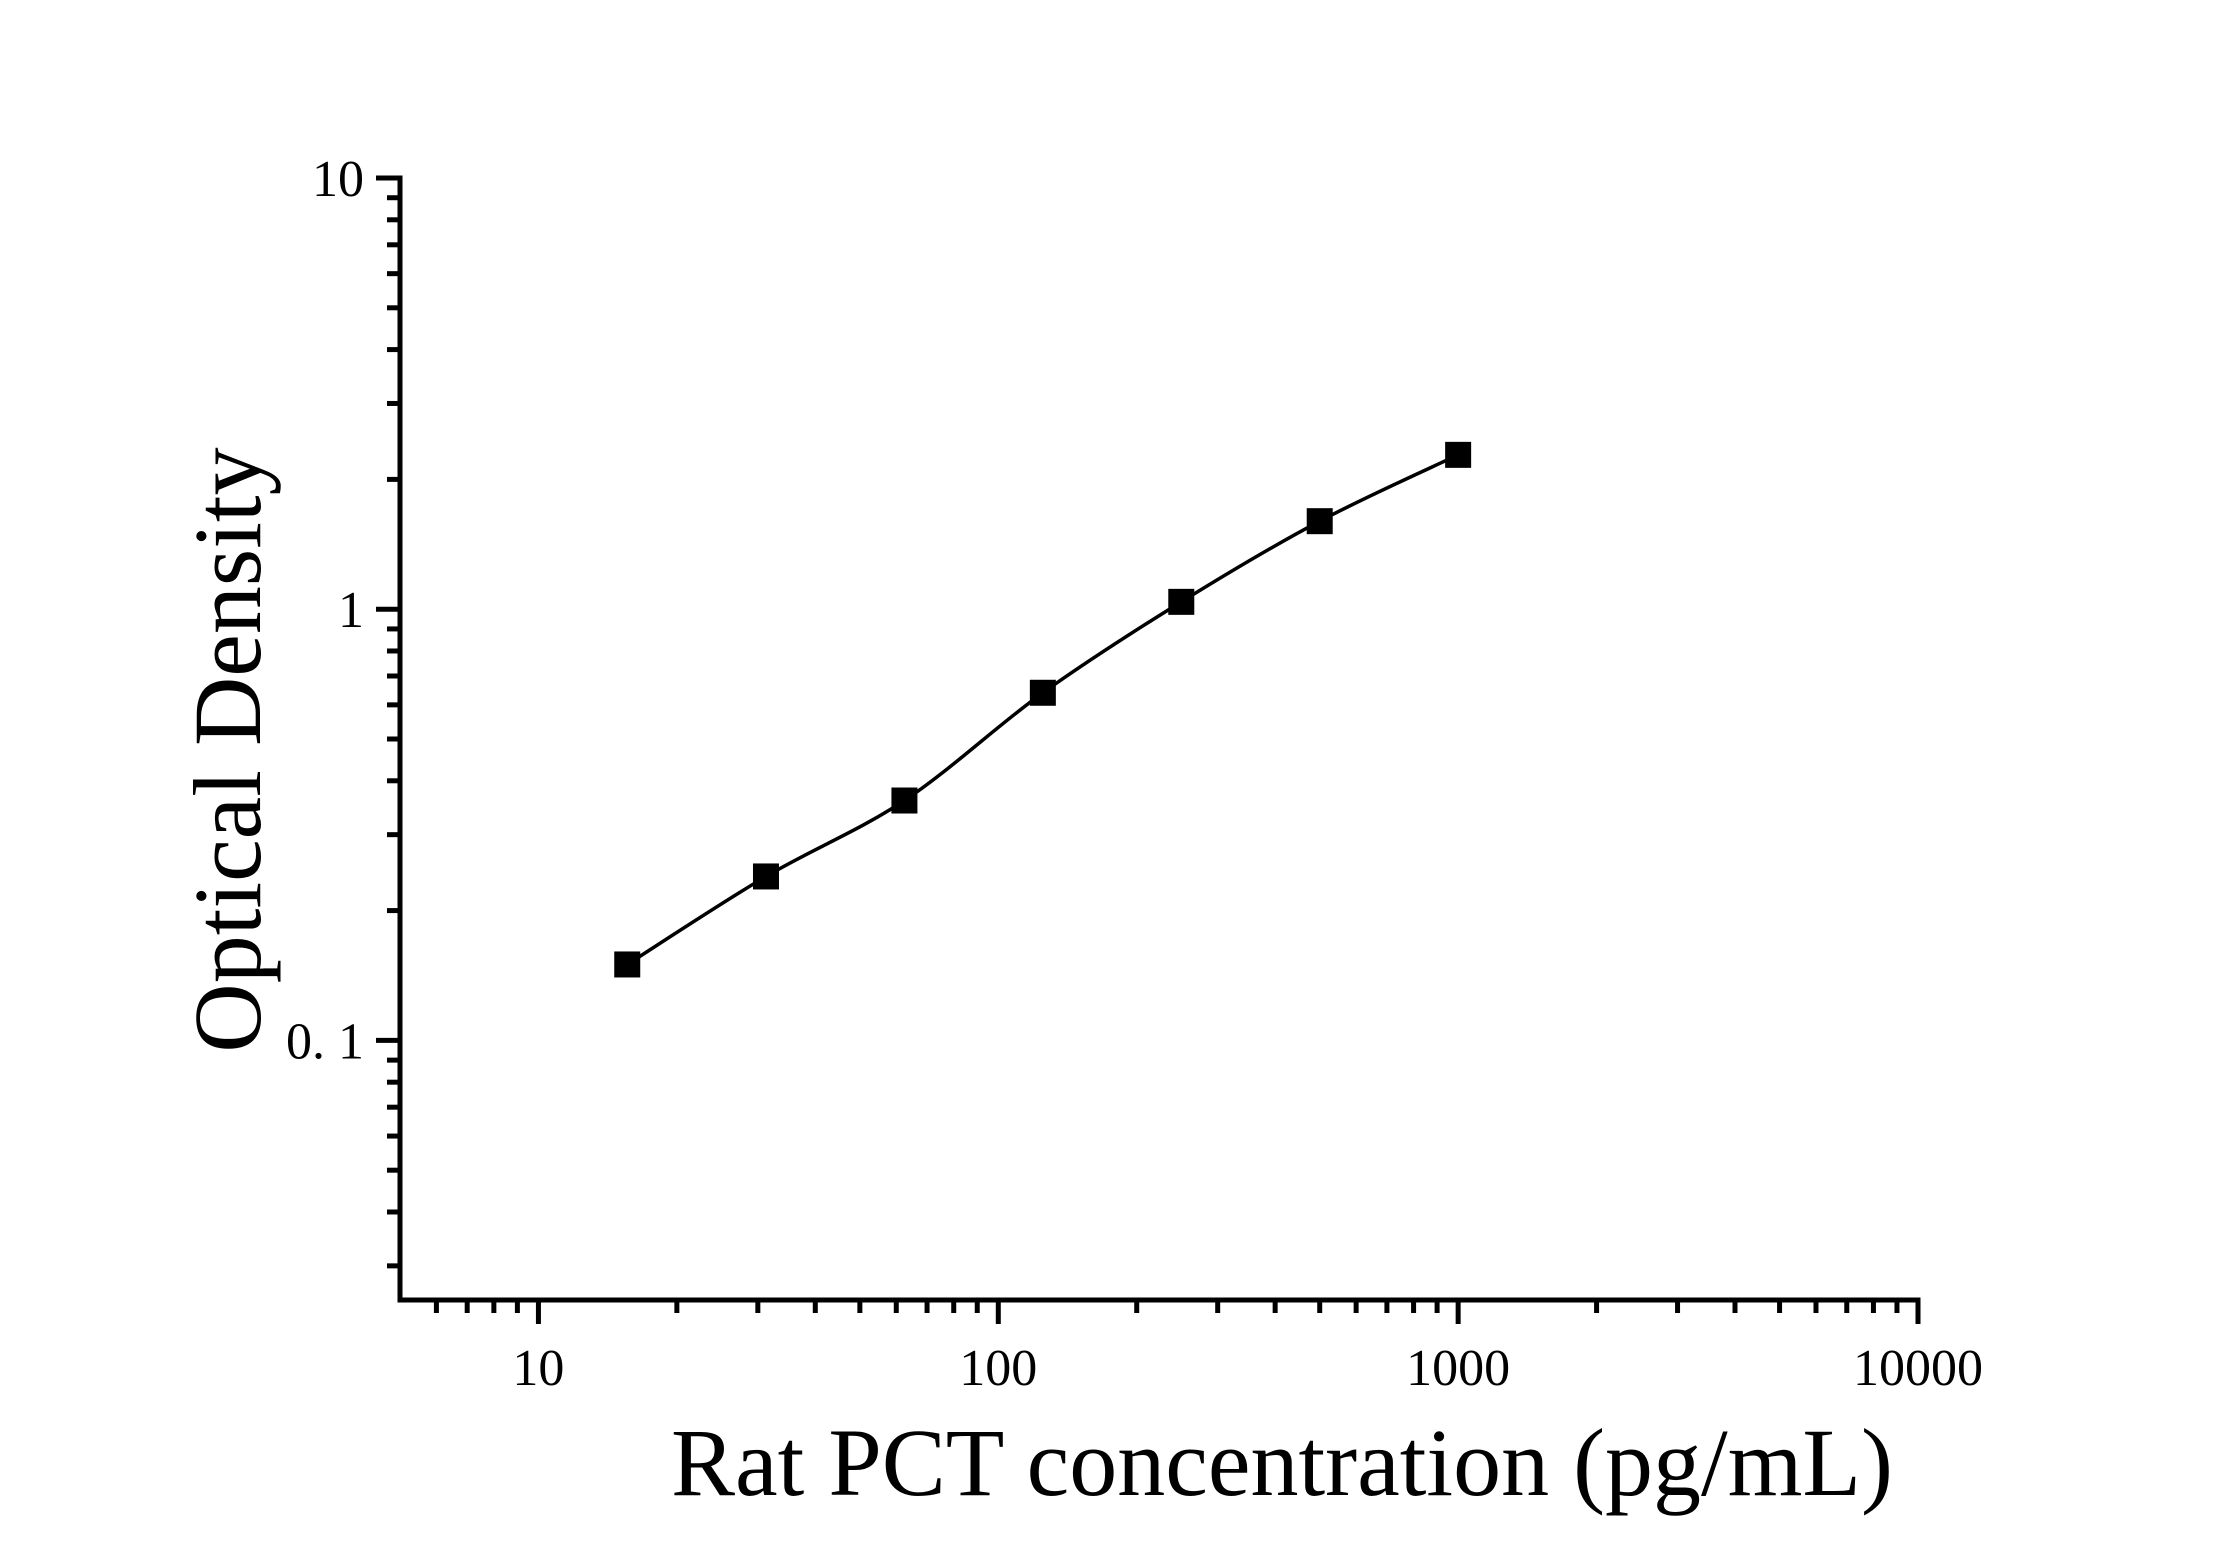 This screenshot has width=2231, height=1559. Describe the element at coordinates (228, 750) in the screenshot. I see `y-axis-title: Optical Density` at that location.